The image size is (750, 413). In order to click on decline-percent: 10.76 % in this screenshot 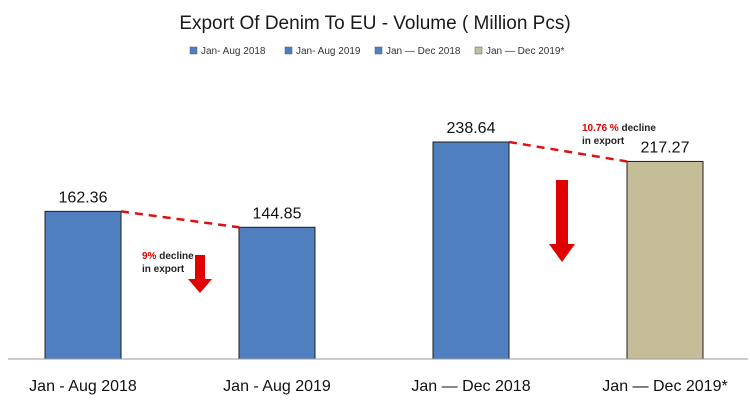, I will do `click(600, 128)`.